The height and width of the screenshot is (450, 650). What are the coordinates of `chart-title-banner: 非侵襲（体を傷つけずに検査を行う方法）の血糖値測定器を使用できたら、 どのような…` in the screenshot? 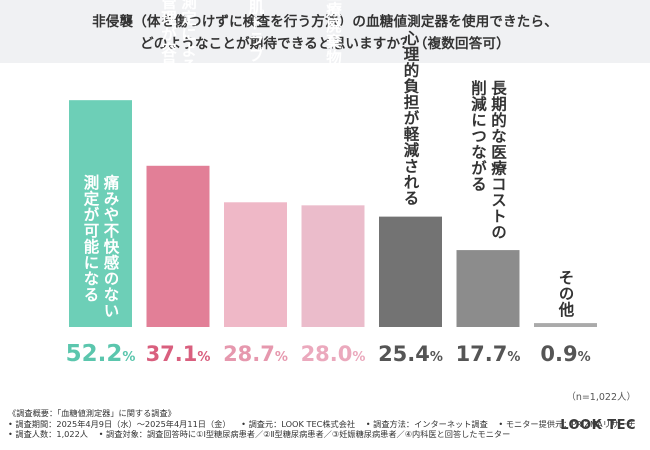 It's located at (325, 31).